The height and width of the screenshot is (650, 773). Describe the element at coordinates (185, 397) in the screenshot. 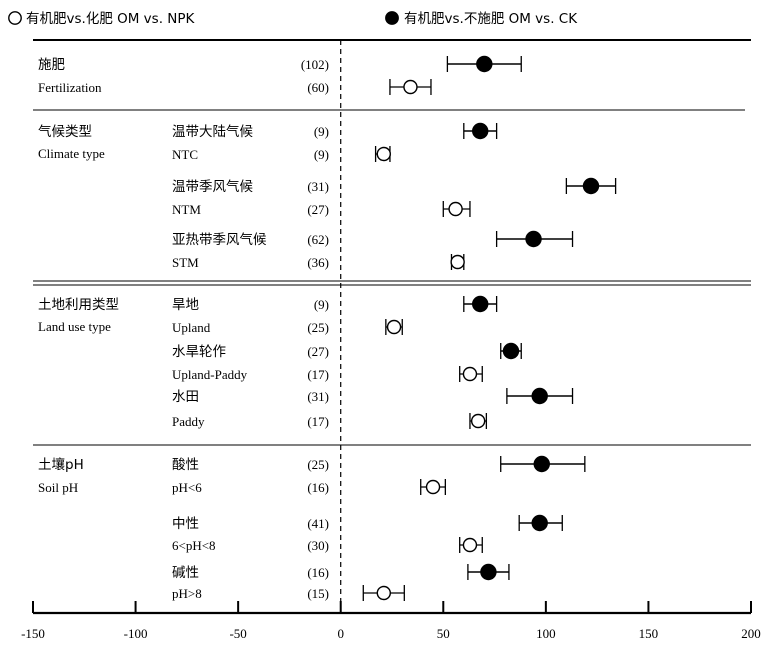

I see `row-sublabel: 水田` at that location.